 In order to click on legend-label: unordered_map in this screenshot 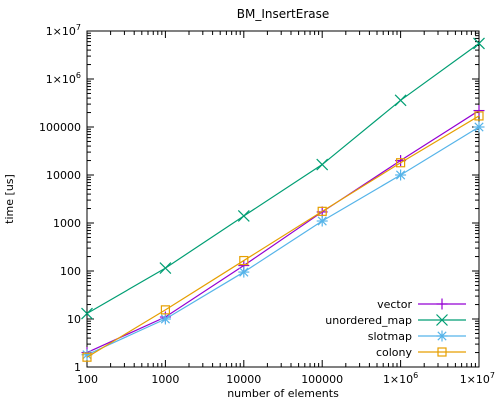, I will do `click(368, 320)`.